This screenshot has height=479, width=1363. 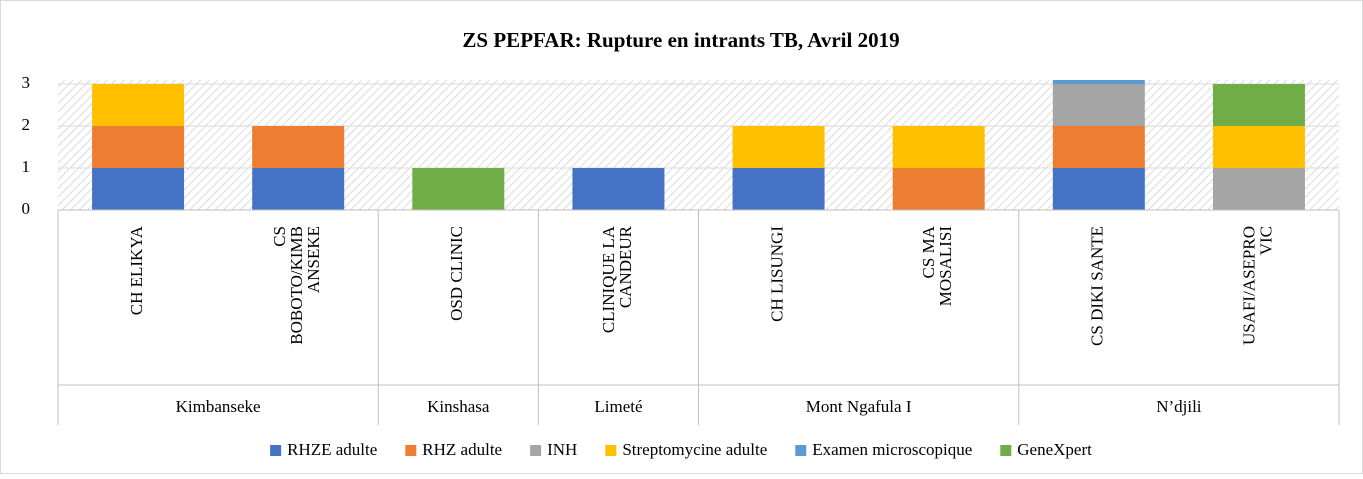 What do you see at coordinates (313, 259) in the screenshot?
I see `x-tick-label: ANSEKE` at bounding box center [313, 259].